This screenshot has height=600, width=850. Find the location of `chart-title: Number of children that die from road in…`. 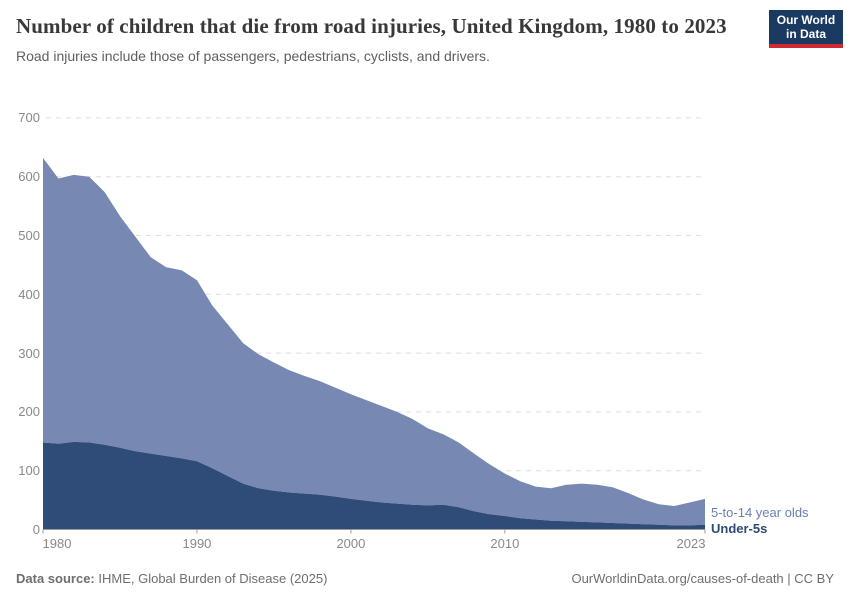

chart-title: Number of children that die from road in… is located at coordinates (371, 26).